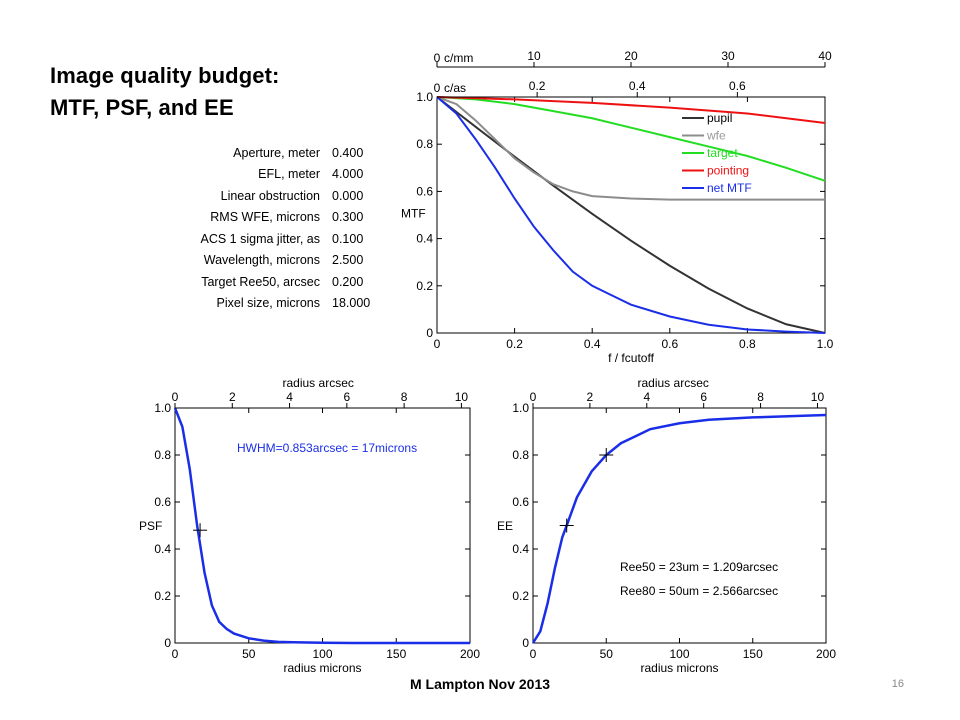 The height and width of the screenshot is (720, 960). What do you see at coordinates (825, 56) in the screenshot?
I see `top-axis-tick-label: 40` at bounding box center [825, 56].